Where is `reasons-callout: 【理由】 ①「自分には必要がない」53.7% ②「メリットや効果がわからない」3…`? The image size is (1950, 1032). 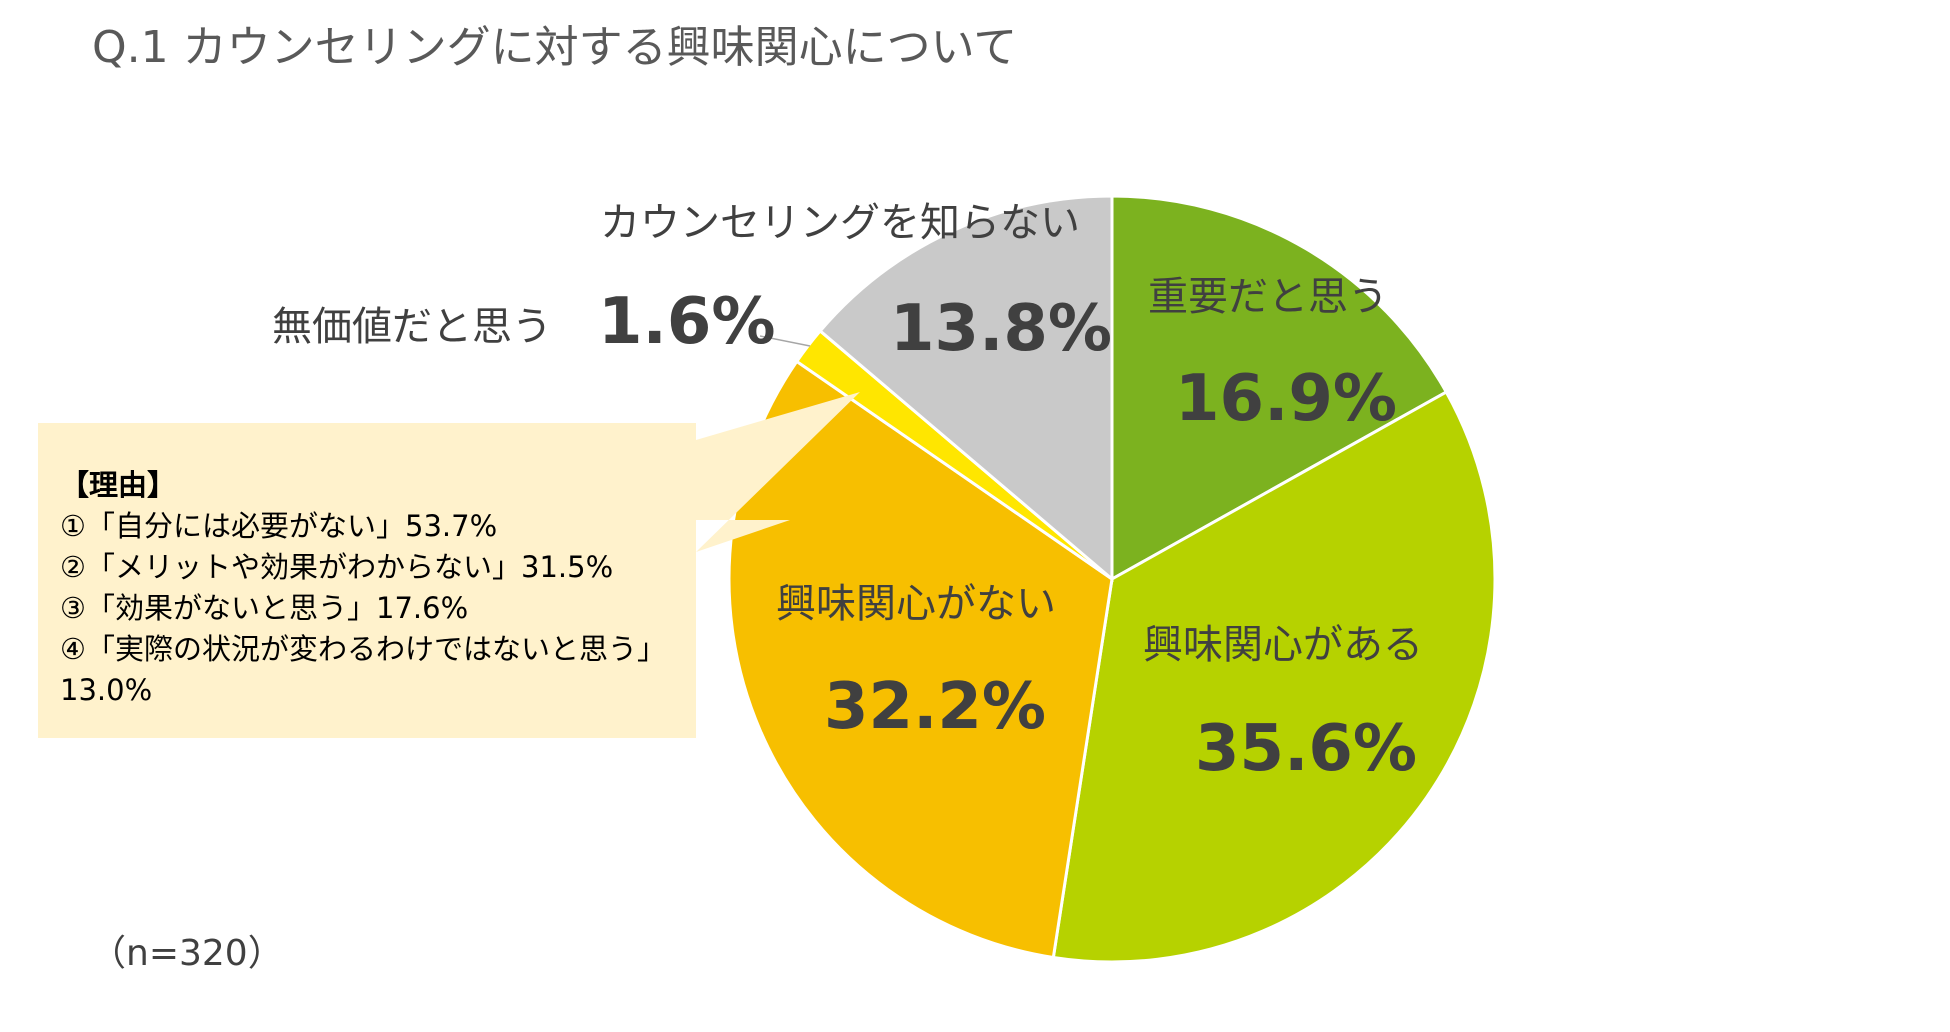 reasons-callout: 【理由】 ①「自分には必要がない」53.7% ②「メリットや効果がわからない」3… is located at coordinates (367, 580).